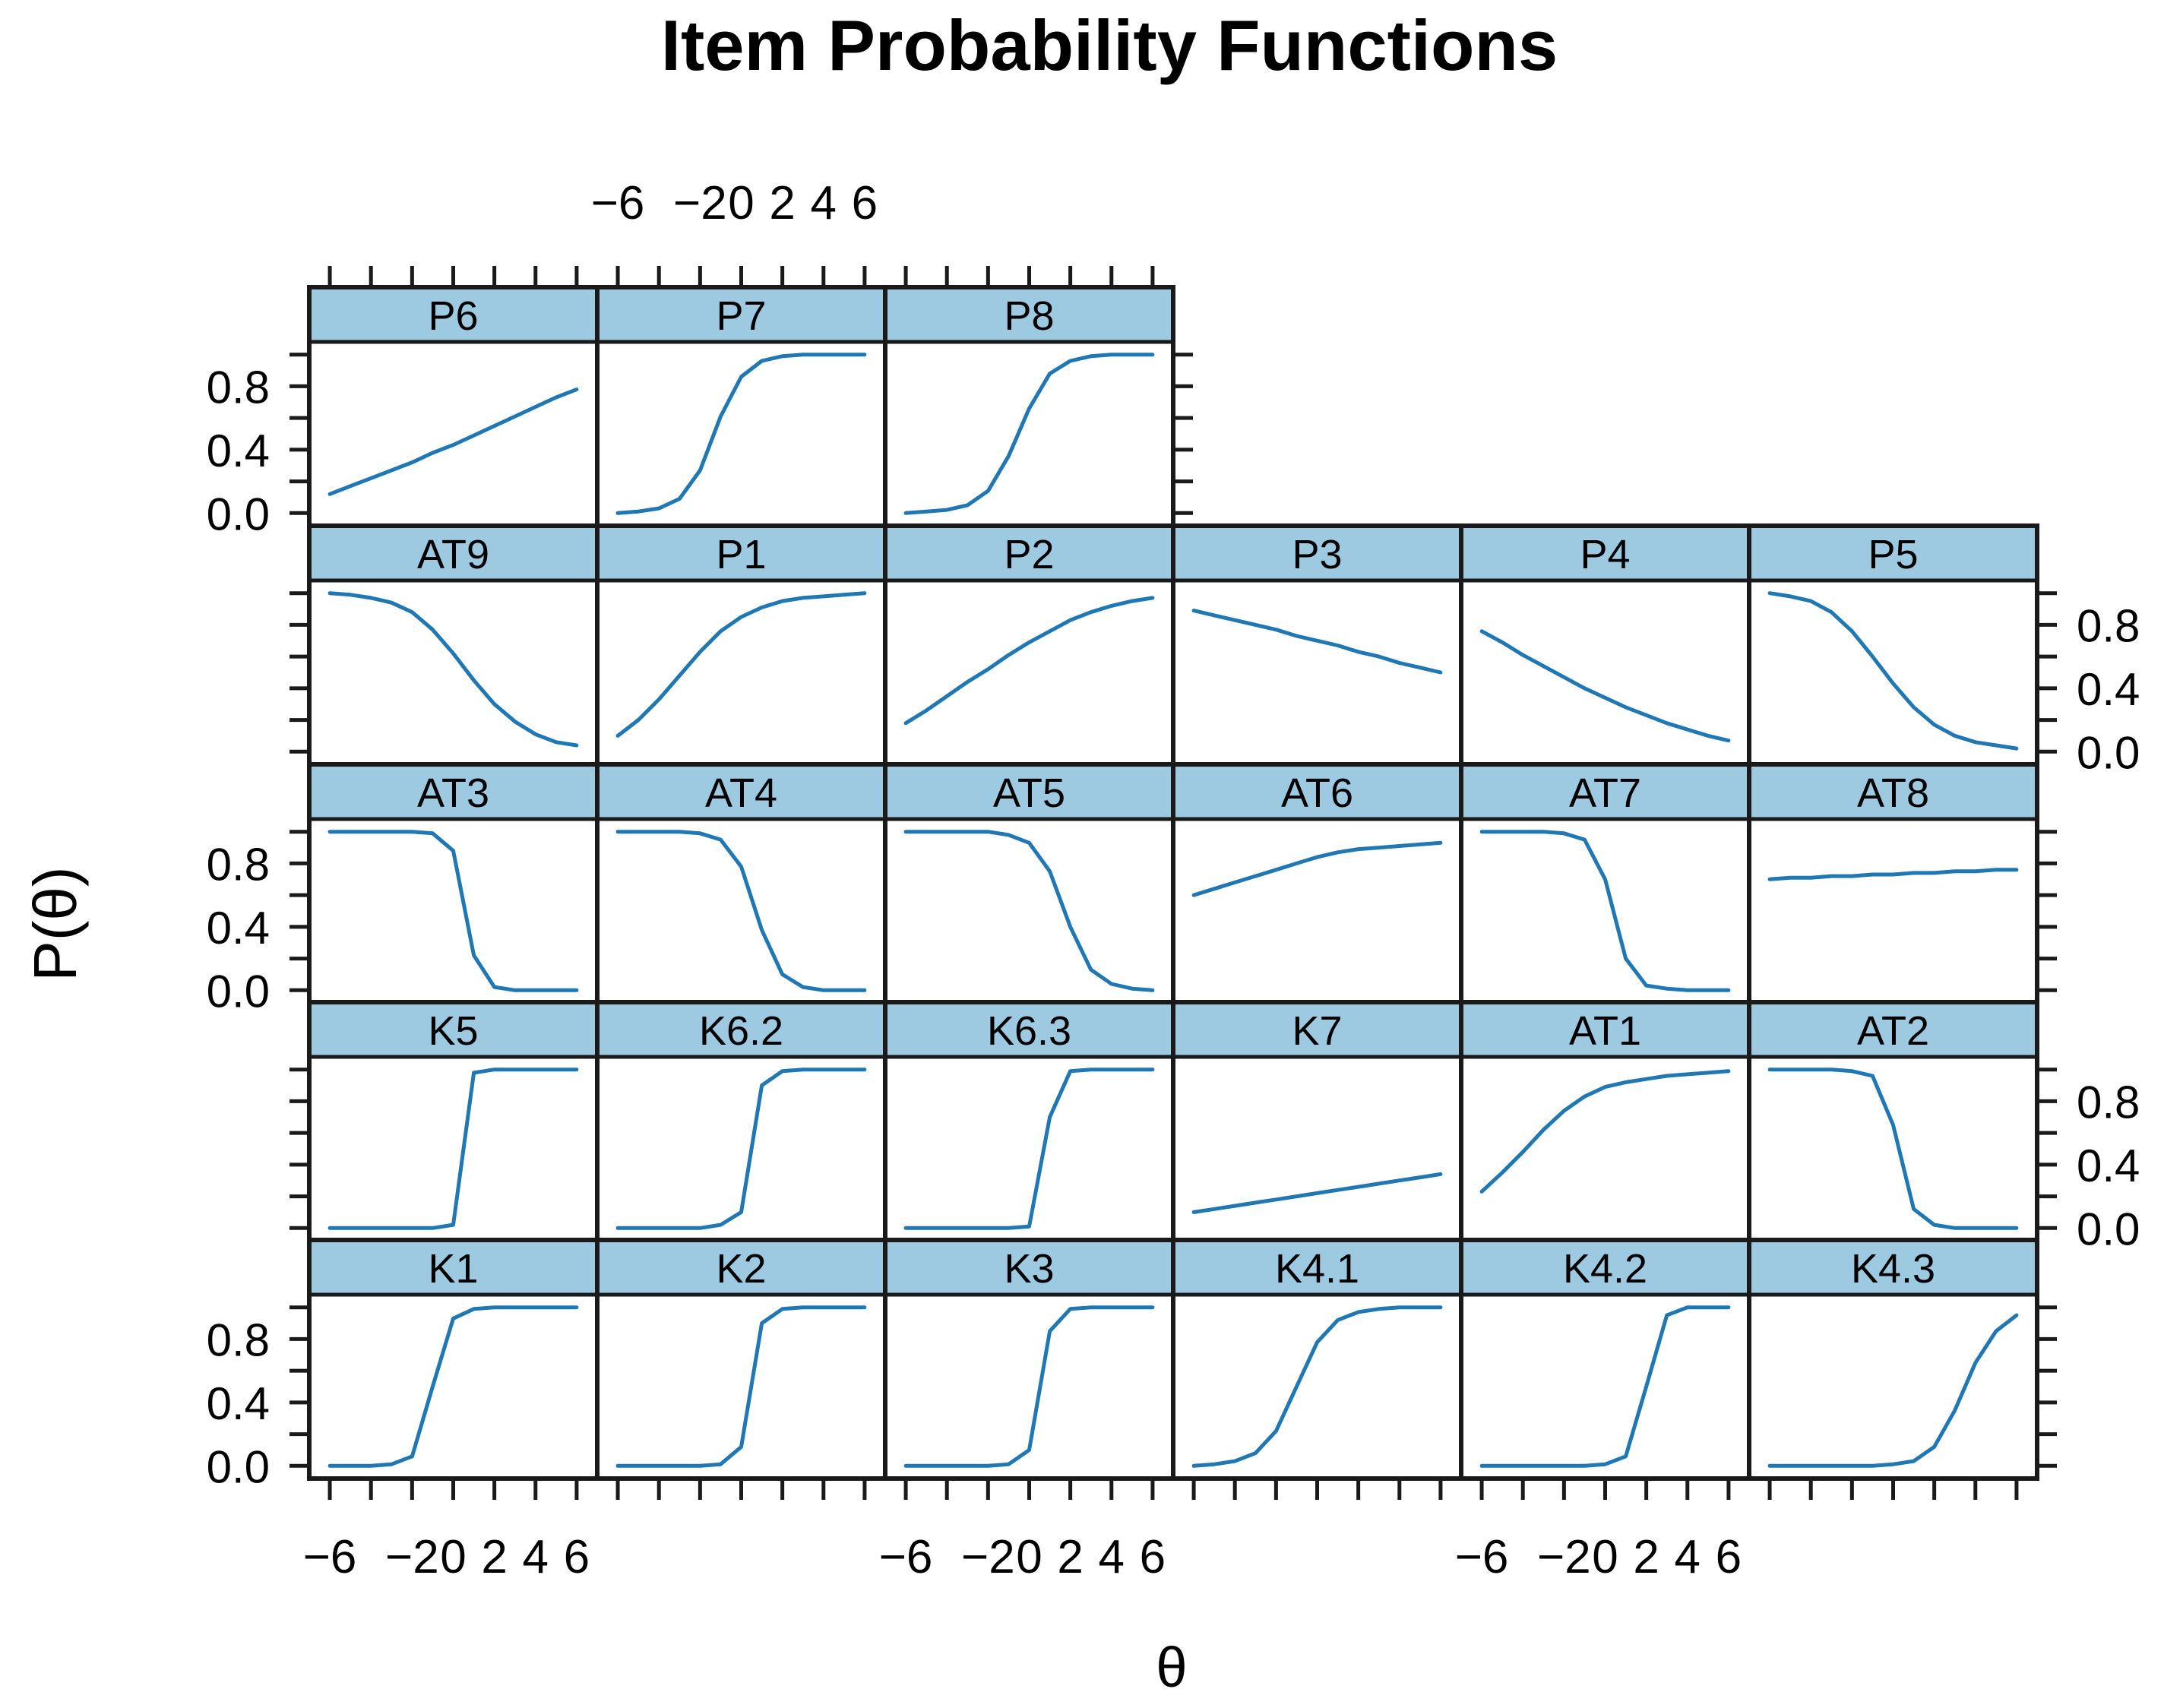 The height and width of the screenshot is (1708, 2183). Describe the element at coordinates (741, 316) in the screenshot. I see `panel-strip-label: P7` at that location.